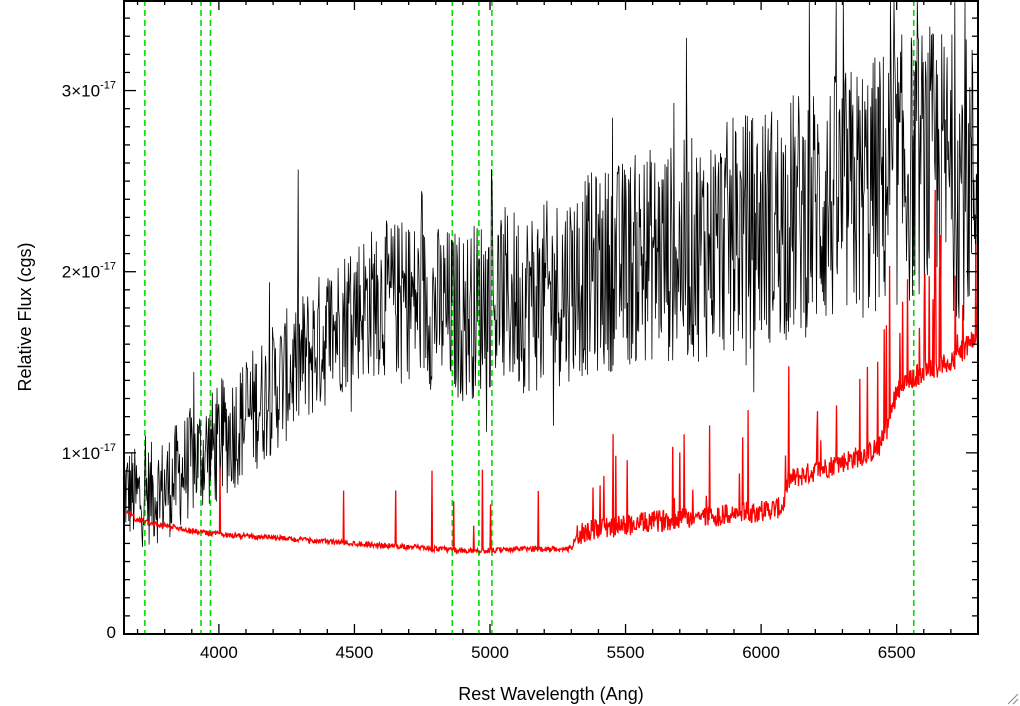 This screenshot has height=706, width=1020. I want to click on resize-grip-icon, so click(1013, 699).